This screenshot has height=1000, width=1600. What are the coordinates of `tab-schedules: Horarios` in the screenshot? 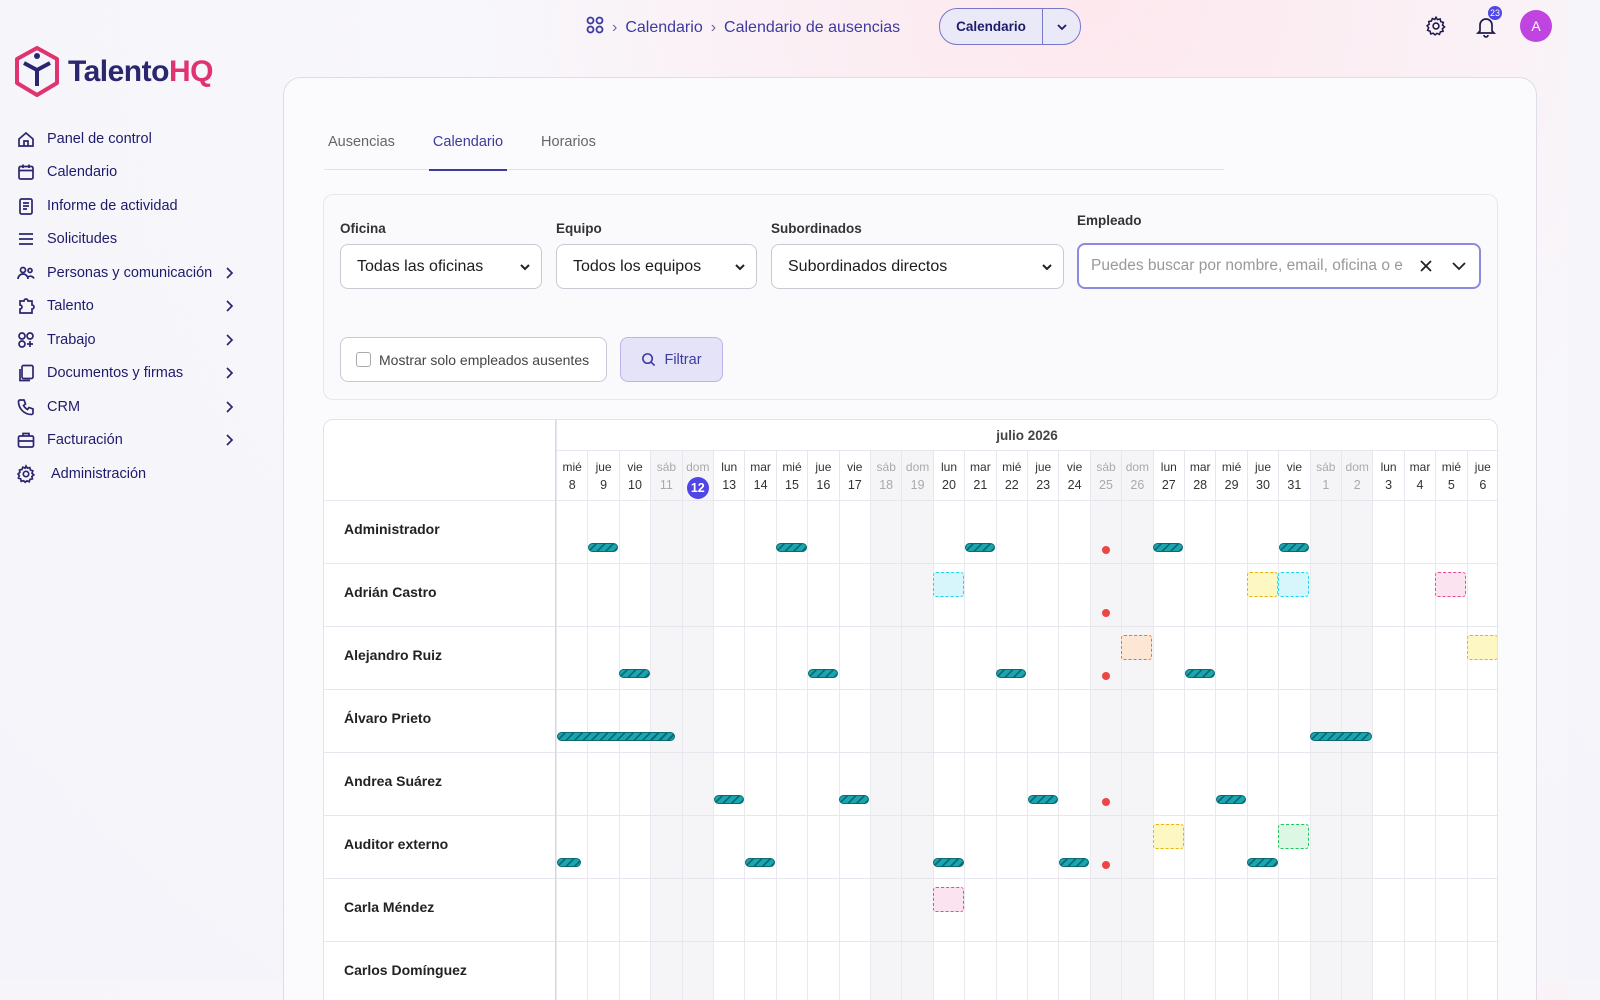 It's located at (568, 142).